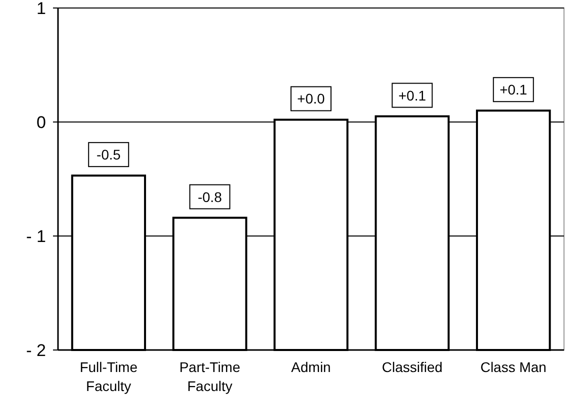  I want to click on annotation: +0.0, so click(311, 98).